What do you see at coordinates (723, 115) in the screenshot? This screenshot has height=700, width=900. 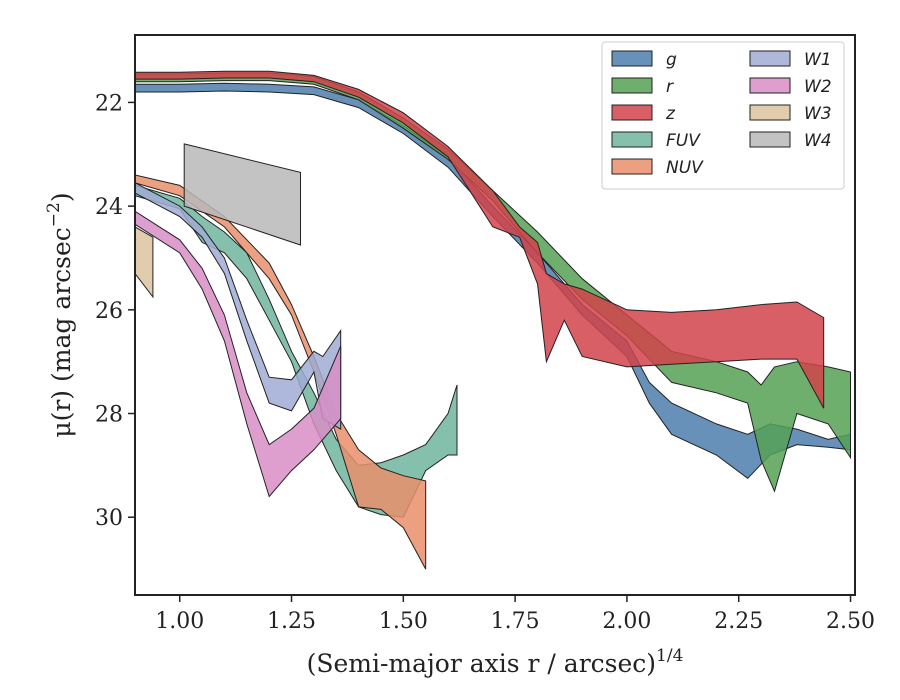 I see `legend: grz FUV NUV W1 W2 W3 W4` at bounding box center [723, 115].